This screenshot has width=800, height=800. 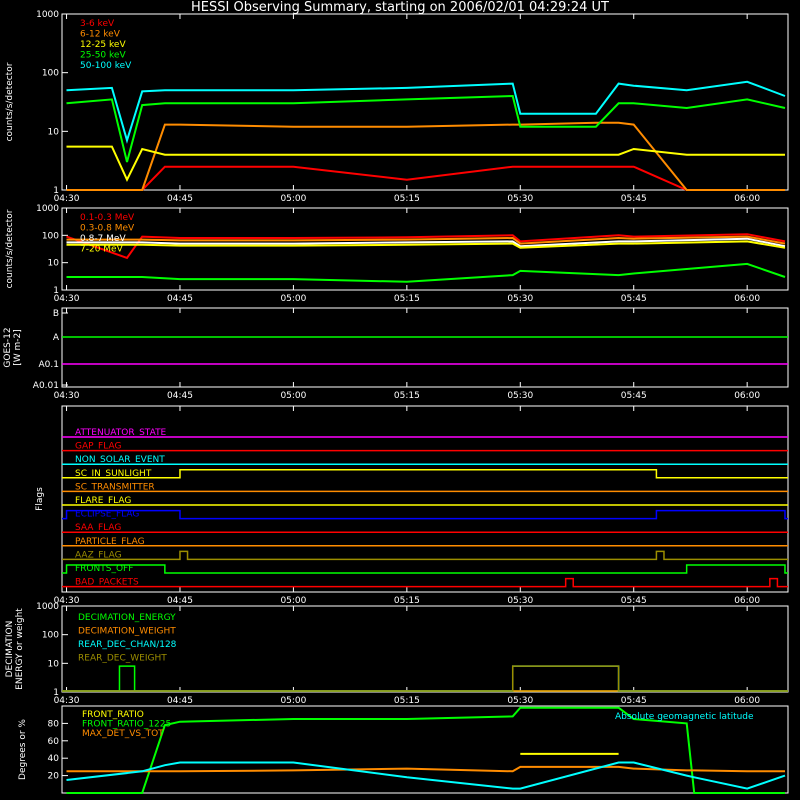 What do you see at coordinates (425, 582) in the screenshot?
I see `flag-line-bad_packets` at bounding box center [425, 582].